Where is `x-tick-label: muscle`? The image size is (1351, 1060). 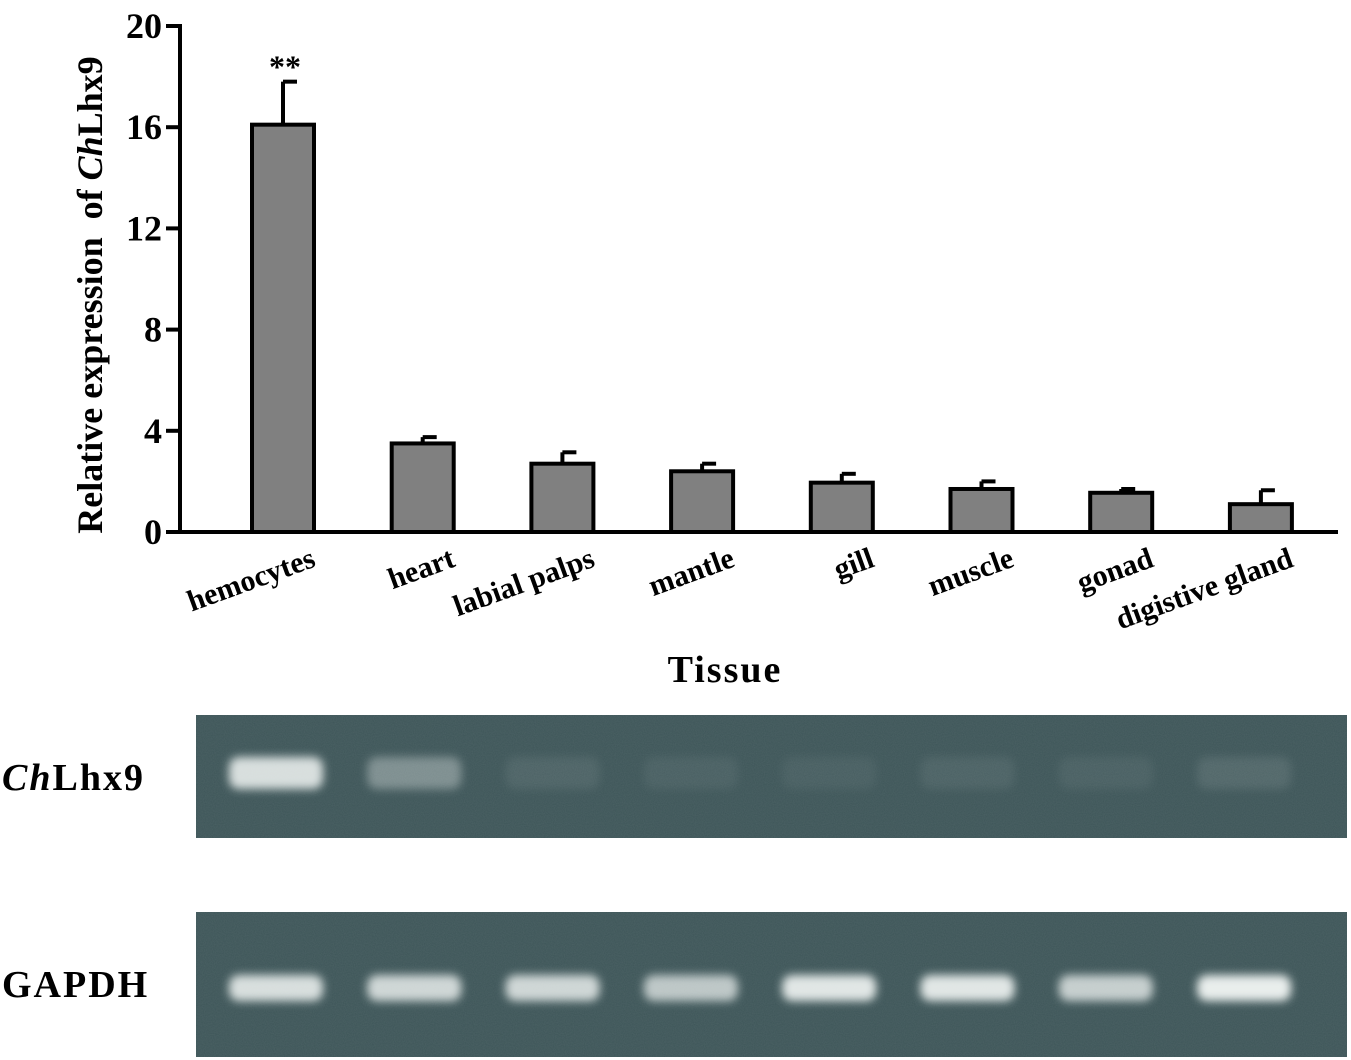
x-tick-label: muscle is located at coordinates (971, 572).